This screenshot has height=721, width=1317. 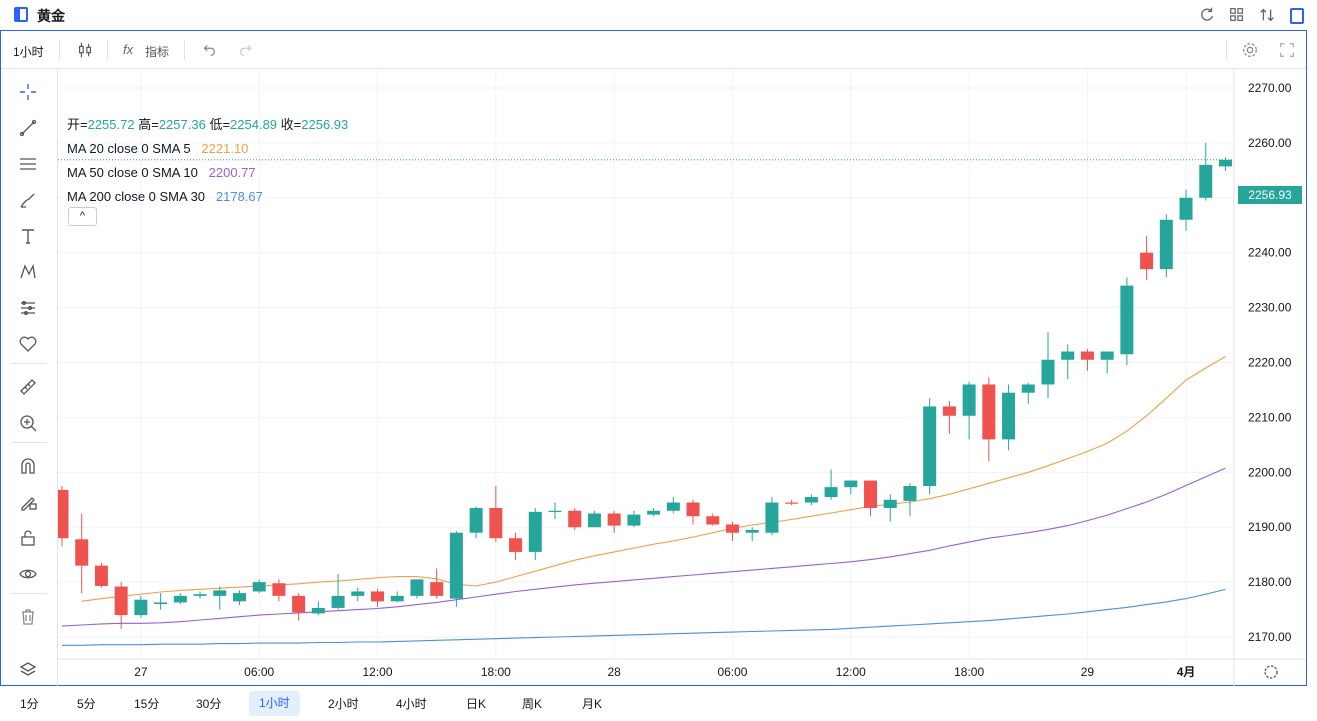 I want to click on indicators-button: 指标, so click(x=157, y=52).